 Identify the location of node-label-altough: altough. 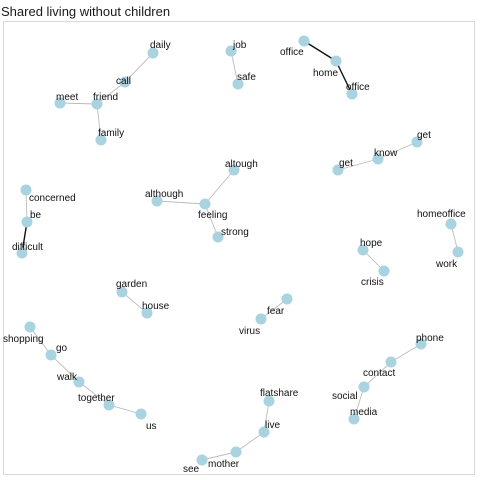
(241, 164).